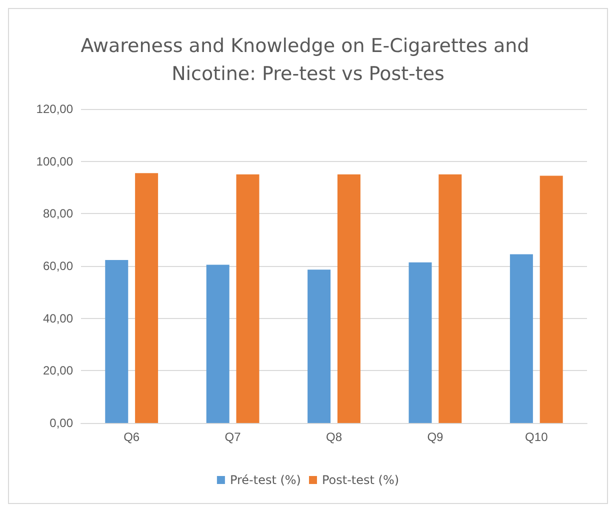 Image resolution: width=616 pixels, height=512 pixels. Describe the element at coordinates (265, 480) in the screenshot. I see `legend-label: Pré-test (%)` at that location.